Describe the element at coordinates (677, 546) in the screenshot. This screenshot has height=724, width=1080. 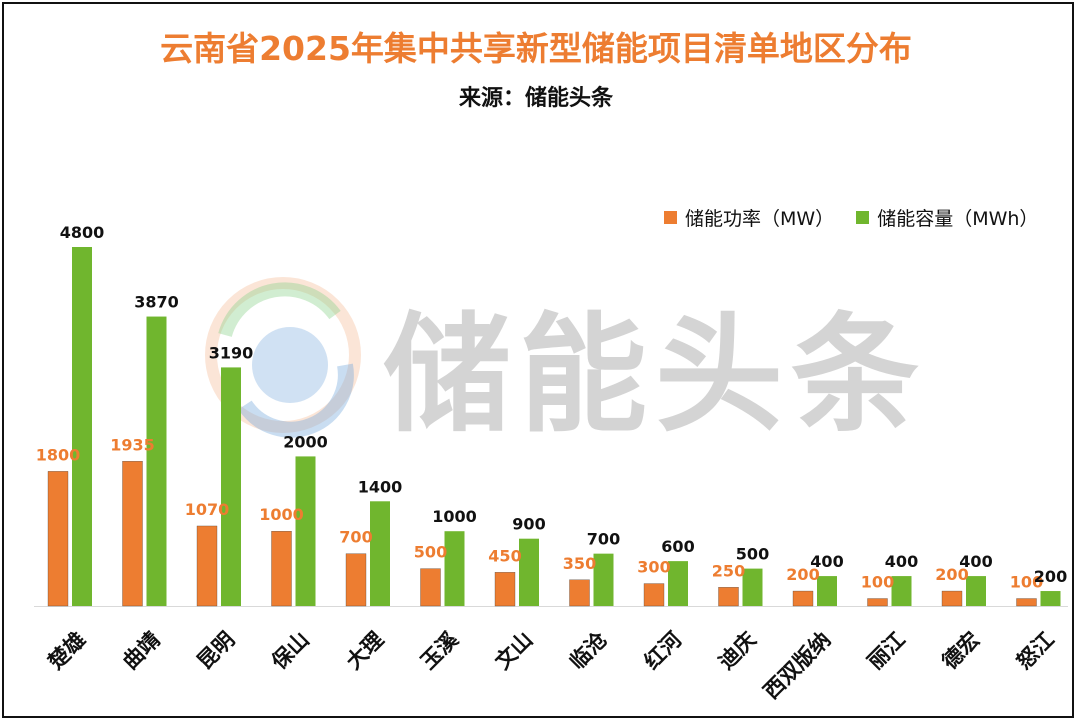
I see `label-capacity-8: 600` at that location.